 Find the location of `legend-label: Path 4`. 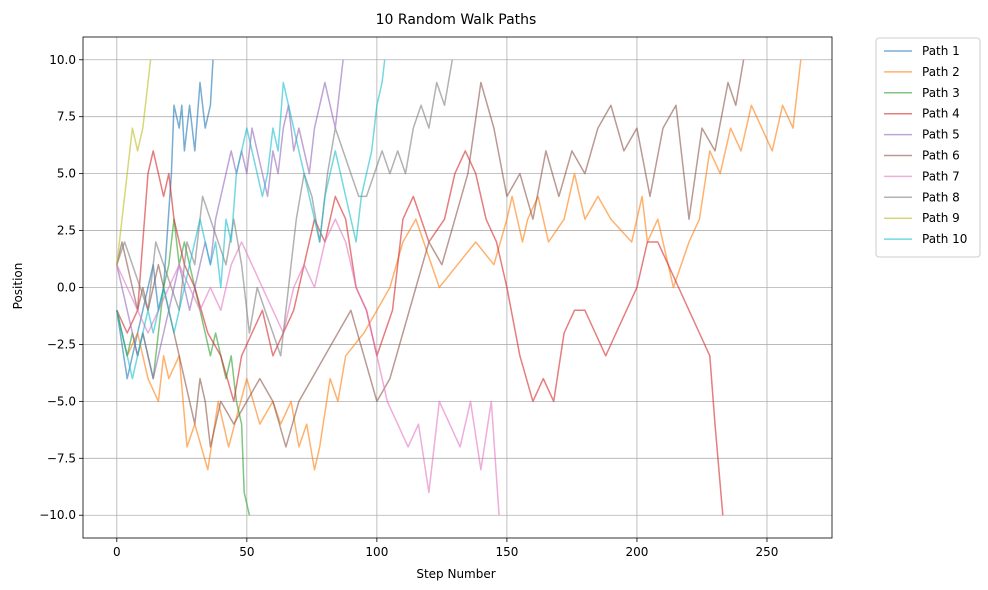

legend-label: Path 4 is located at coordinates (941, 114).